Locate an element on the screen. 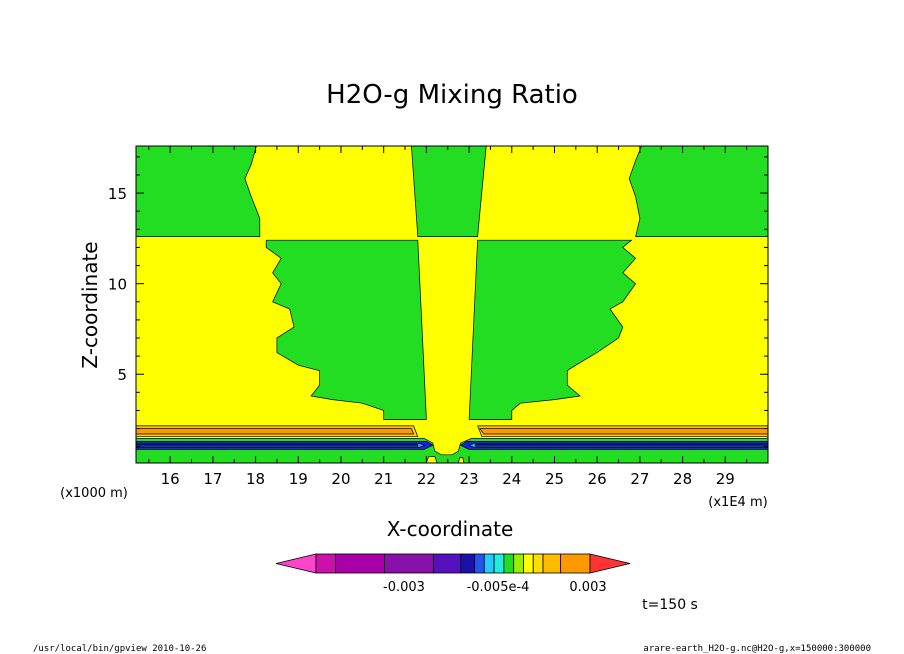  y-axis-label: Z-coordinate is located at coordinates (90, 304).